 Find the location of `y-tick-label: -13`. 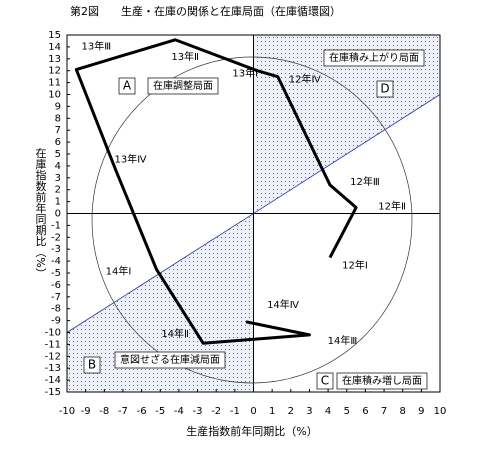

y-tick-label: -13 is located at coordinates (53, 368).